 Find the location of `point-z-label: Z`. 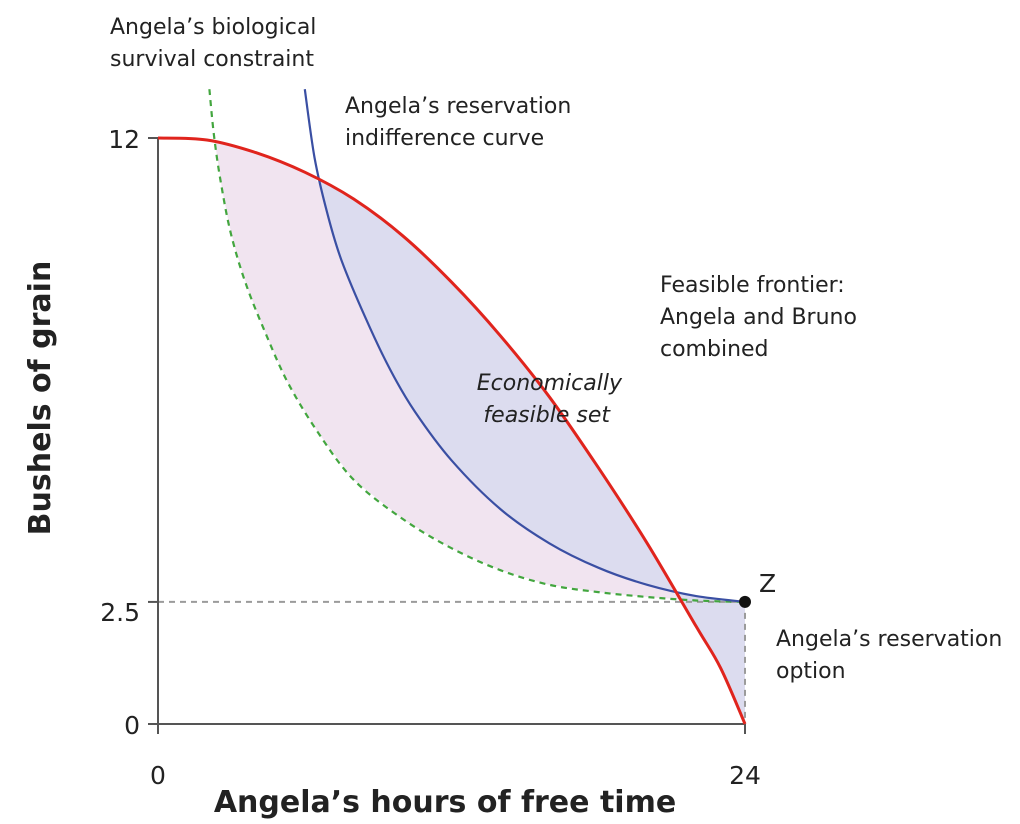

point-z-label: Z is located at coordinates (767, 583).